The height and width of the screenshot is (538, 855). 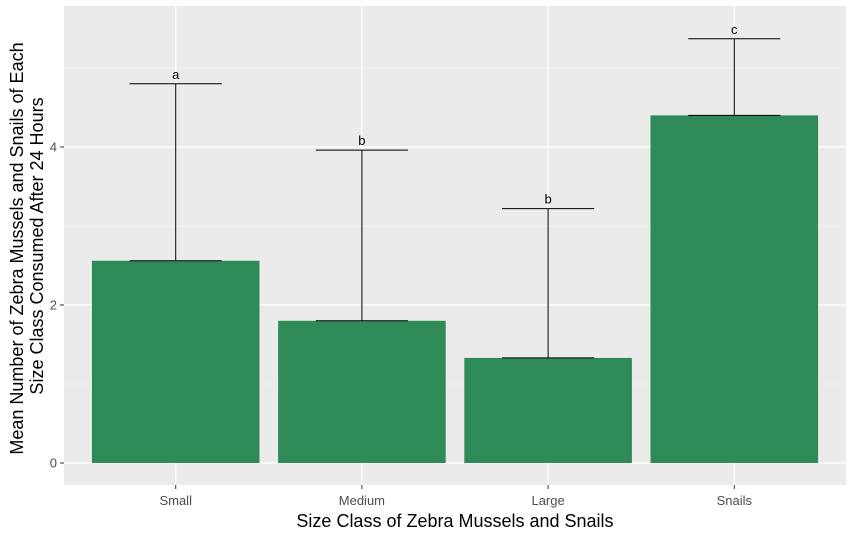 I want to click on y-axis-ticks: 0 2 4, so click(x=57, y=305).